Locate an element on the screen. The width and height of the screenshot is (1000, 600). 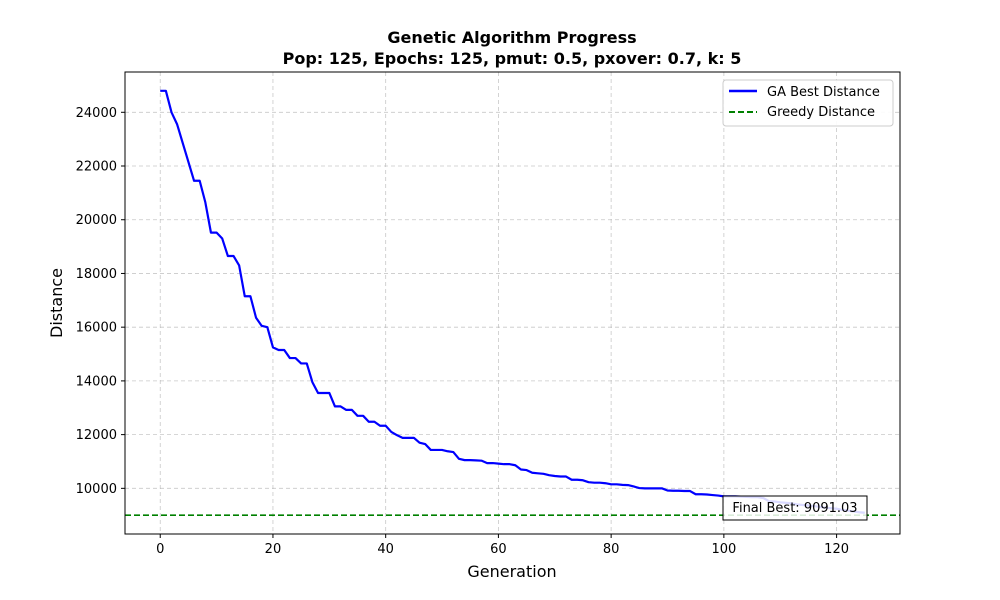
legend-label-ga: GA Best Distance is located at coordinates (823, 92).